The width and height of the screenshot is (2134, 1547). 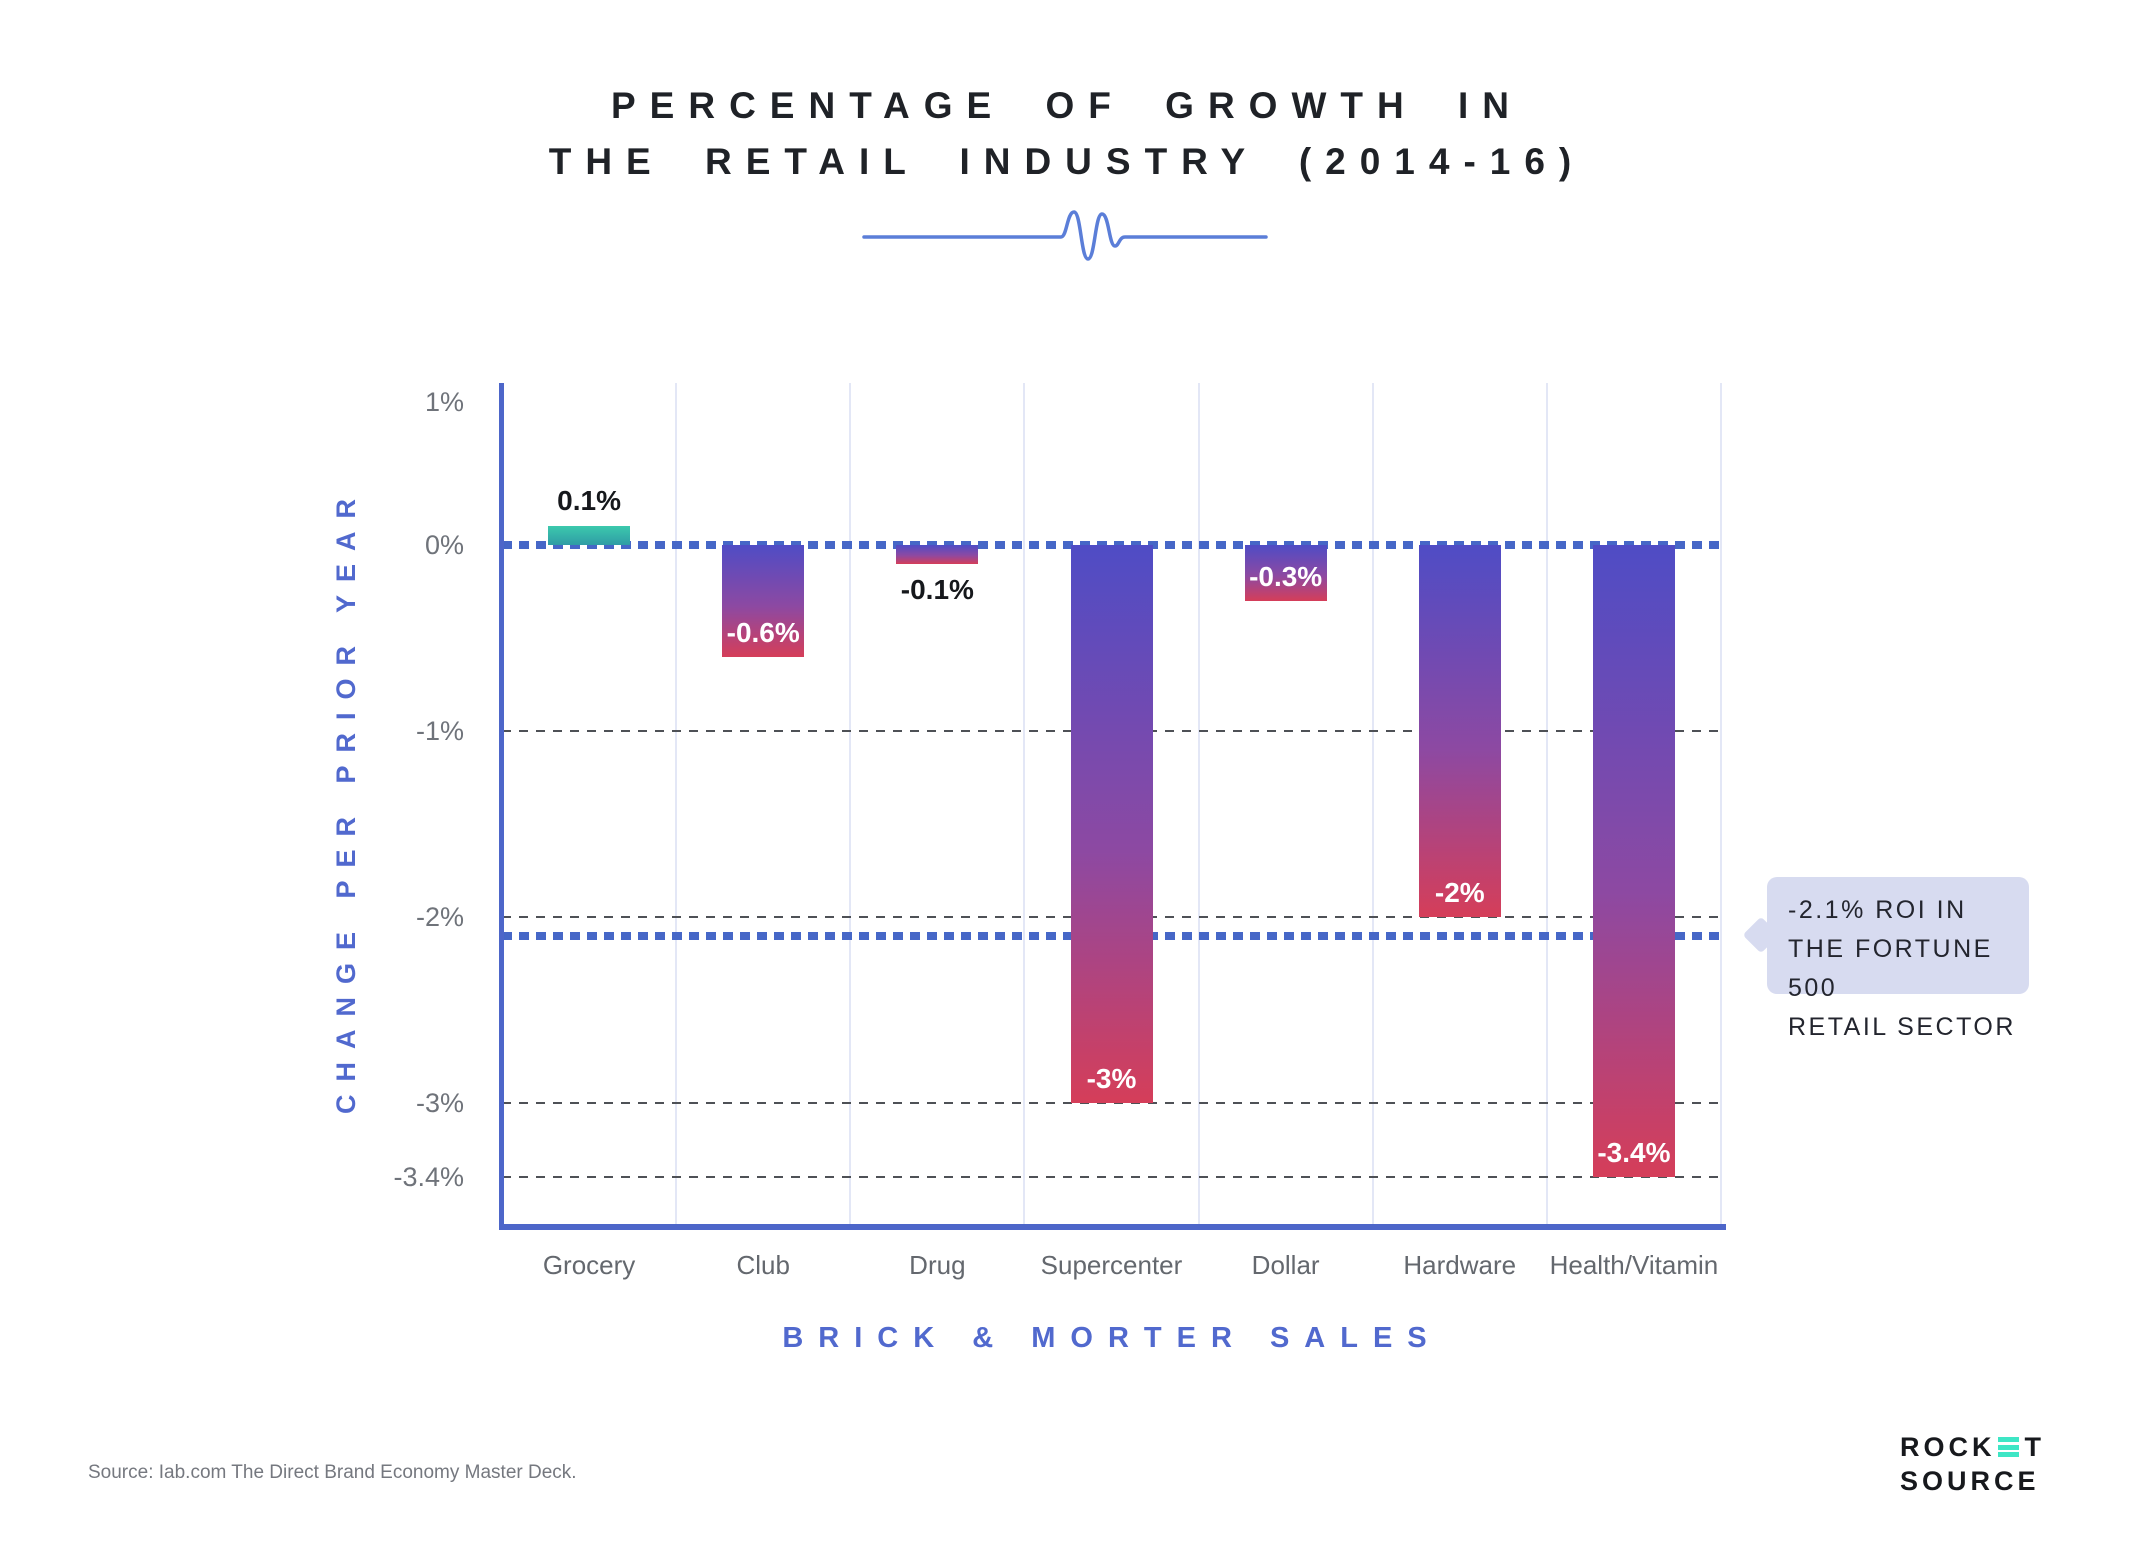 What do you see at coordinates (763, 1265) in the screenshot?
I see `x-category-label: Club` at bounding box center [763, 1265].